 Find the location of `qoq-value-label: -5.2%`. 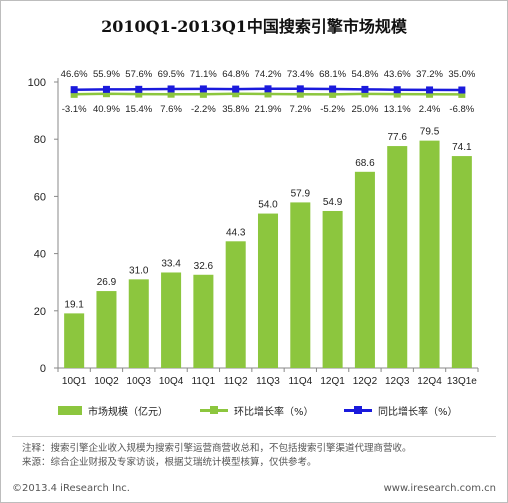

qoq-value-label: -5.2% is located at coordinates (332, 109).